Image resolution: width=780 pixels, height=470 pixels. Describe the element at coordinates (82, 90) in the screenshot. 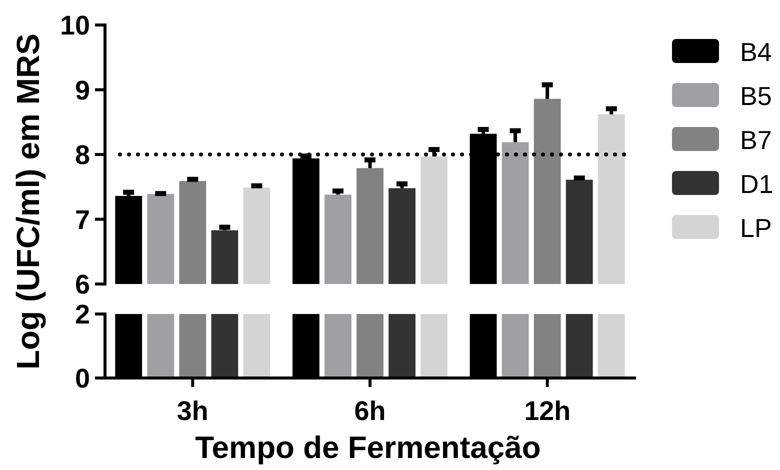

I see `y-tick-label: 9` at that location.